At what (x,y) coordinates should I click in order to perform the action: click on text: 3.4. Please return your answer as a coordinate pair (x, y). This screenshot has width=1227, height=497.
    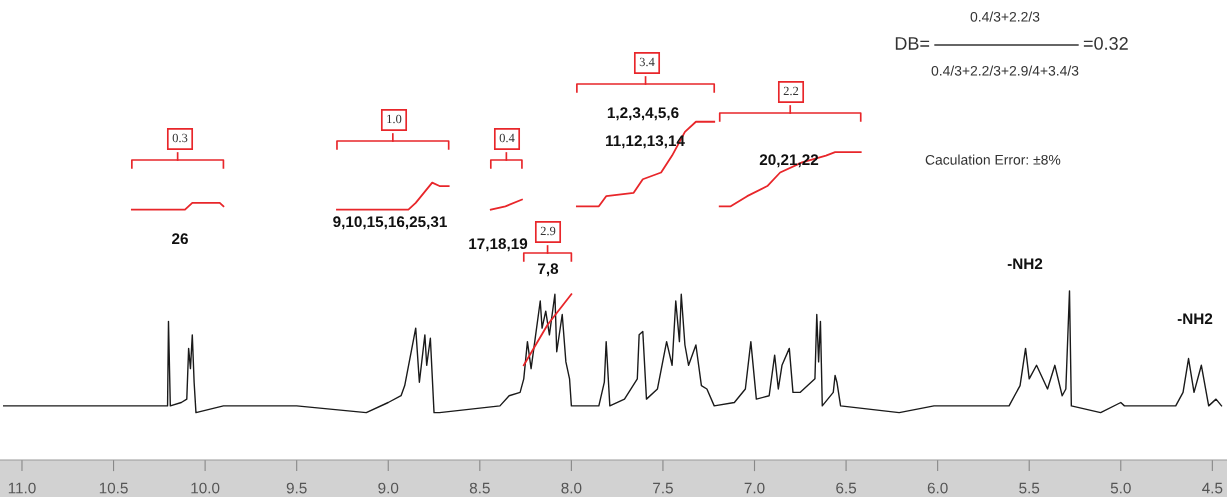
    Looking at the image, I should click on (647, 62).